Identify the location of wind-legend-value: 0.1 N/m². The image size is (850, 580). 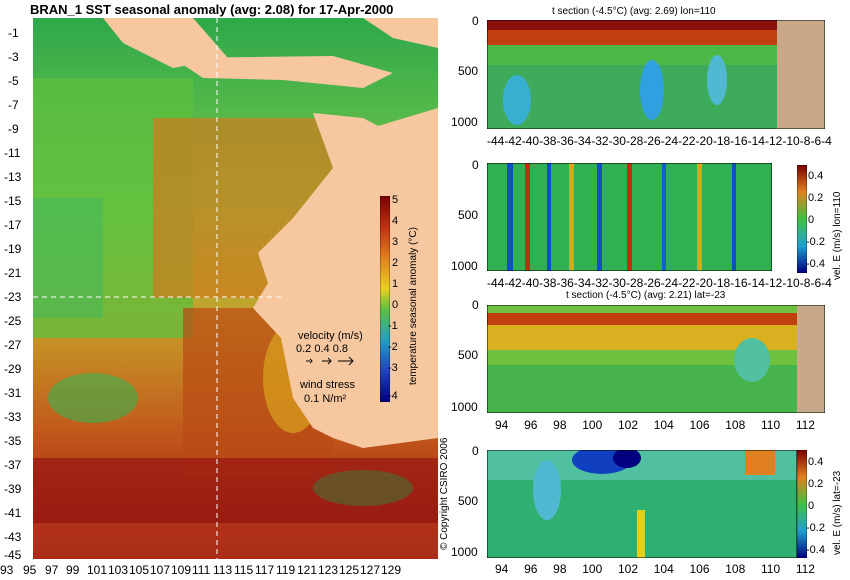
(325, 399).